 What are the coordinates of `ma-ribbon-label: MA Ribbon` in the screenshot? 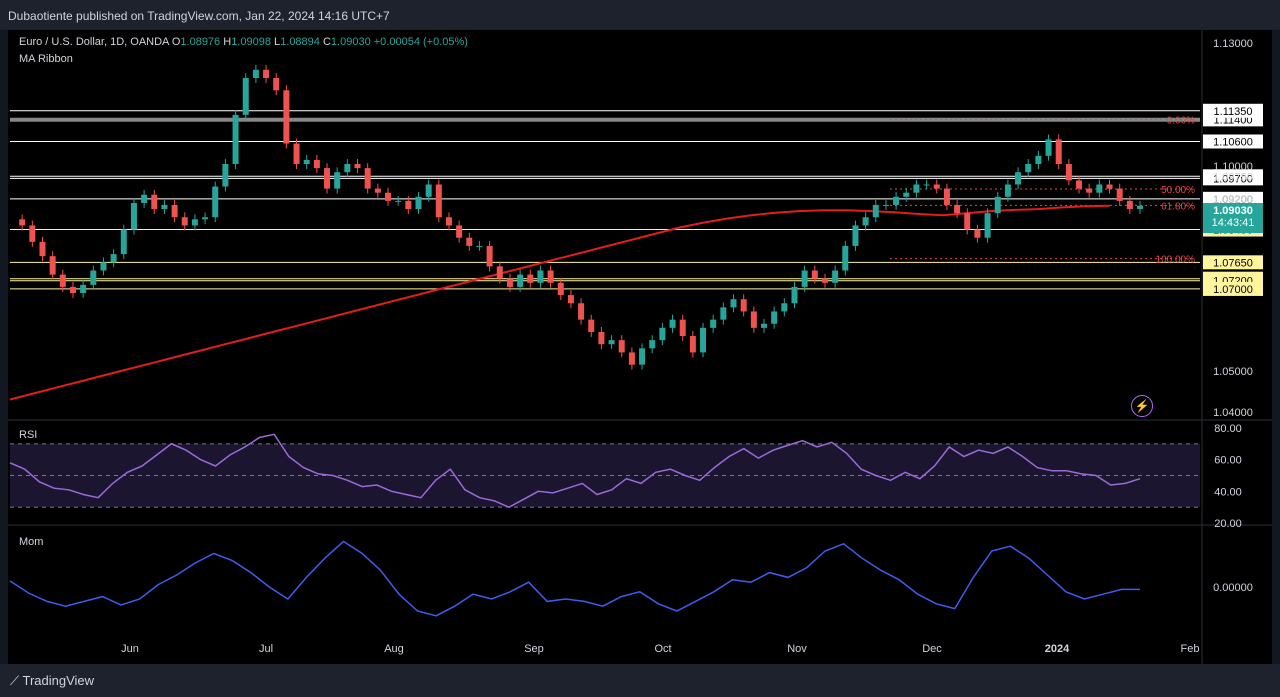 It's located at (46, 59).